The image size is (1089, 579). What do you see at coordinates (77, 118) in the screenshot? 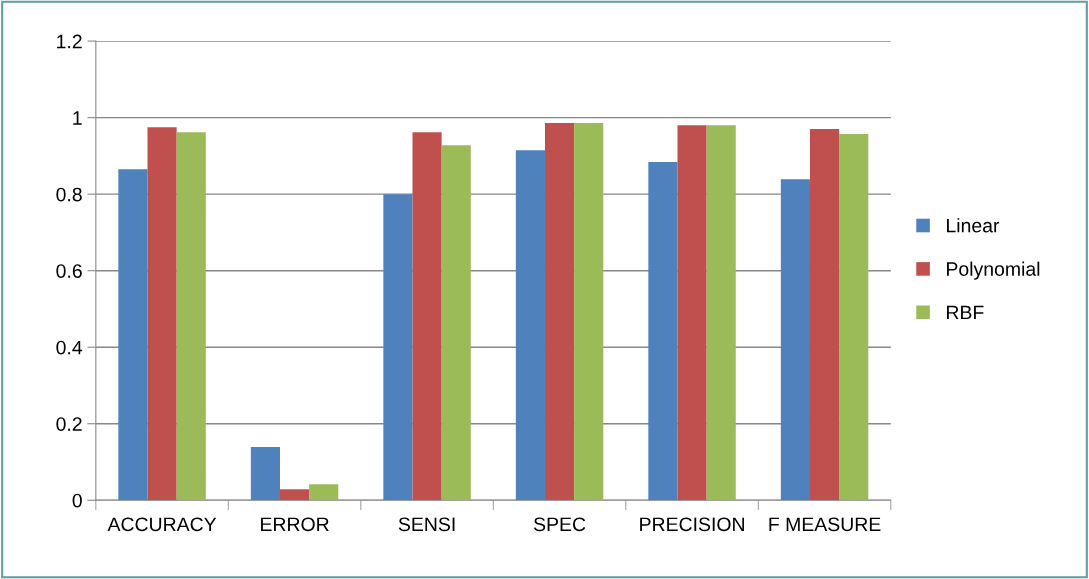
I see `y-tick-label: 1` at bounding box center [77, 118].